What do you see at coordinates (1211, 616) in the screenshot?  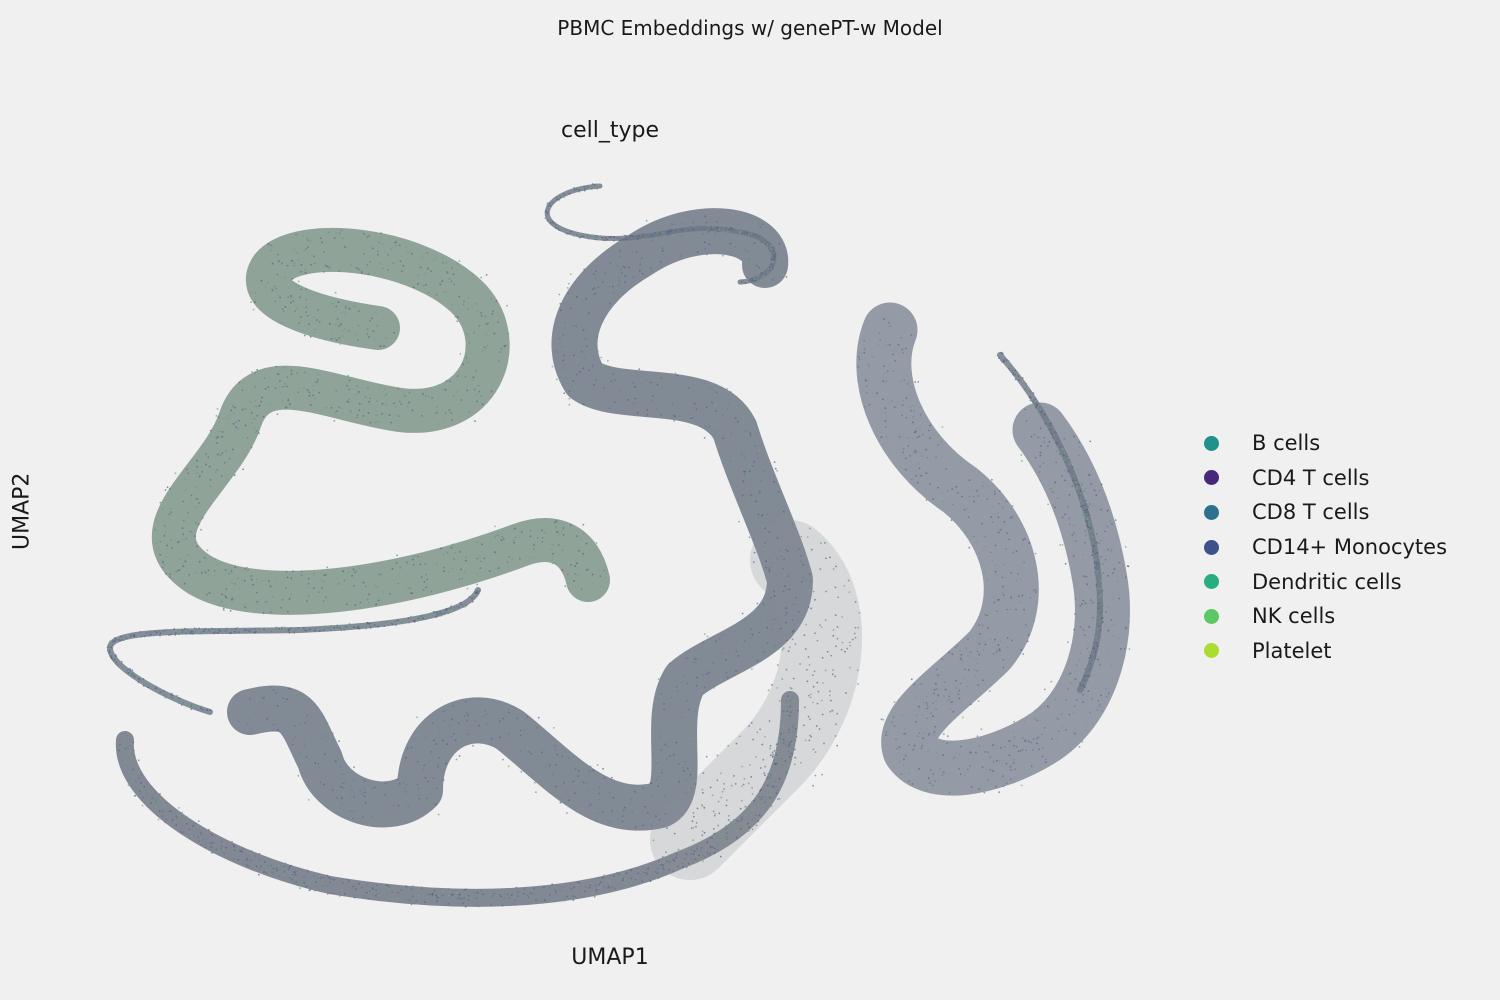 I see `legend-marker` at bounding box center [1211, 616].